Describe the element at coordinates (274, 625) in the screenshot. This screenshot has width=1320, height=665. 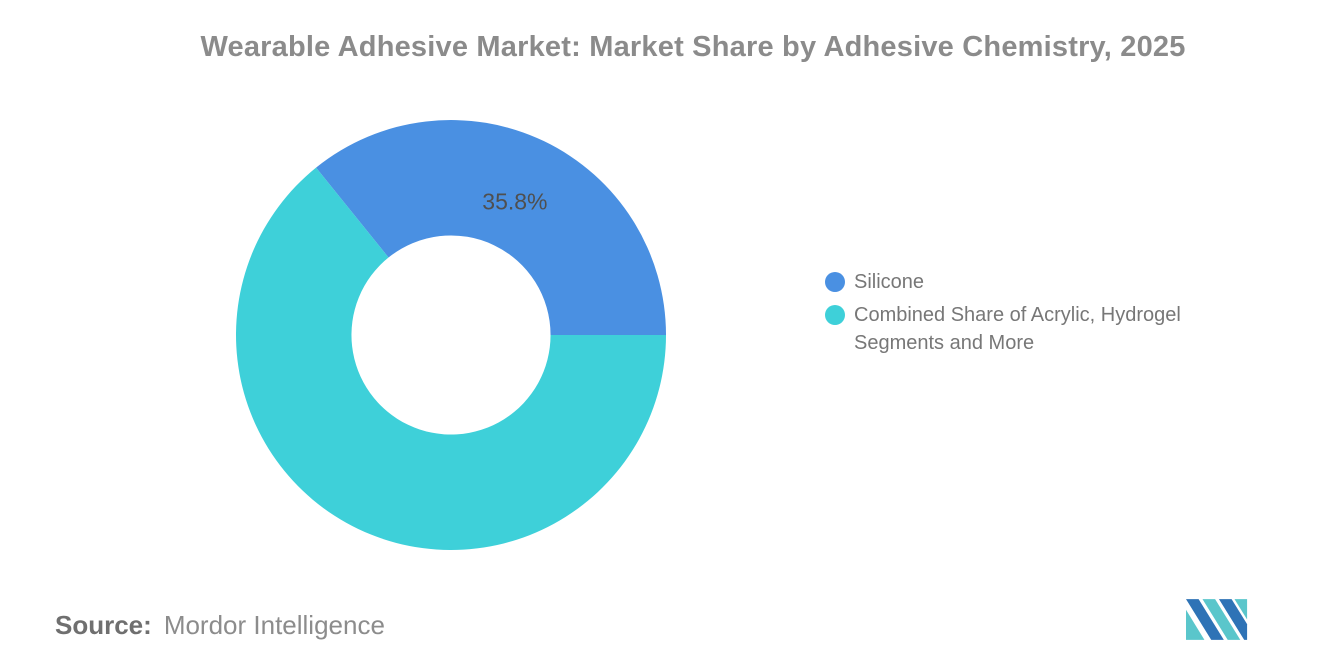
I see `source-text: Mordor Intelligence` at that location.